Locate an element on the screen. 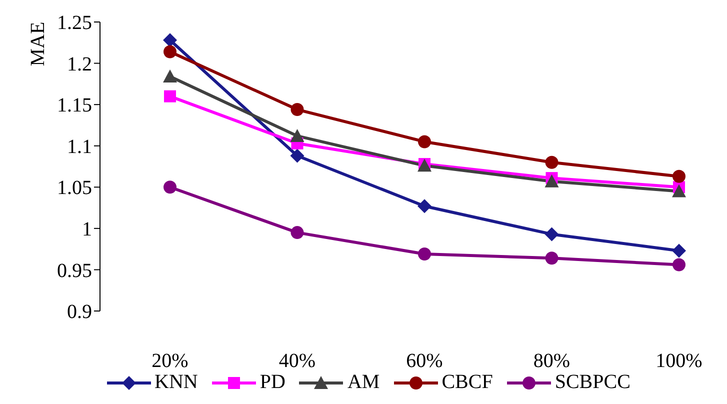 The width and height of the screenshot is (727, 404). x-tick-label: 80% is located at coordinates (551, 361).